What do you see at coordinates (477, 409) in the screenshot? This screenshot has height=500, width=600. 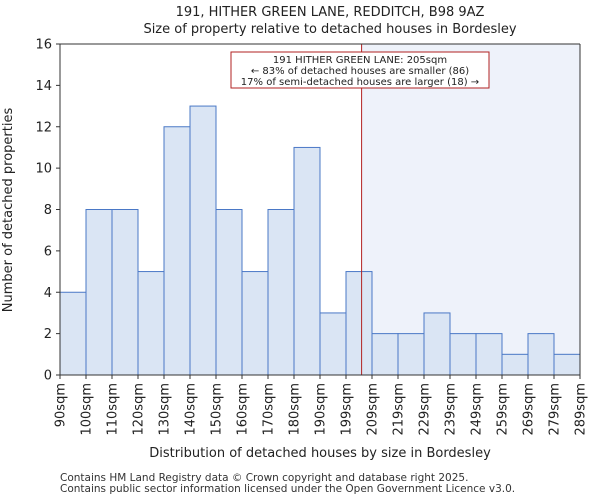 I see `x-tick-label: 249sqm` at bounding box center [477, 409].